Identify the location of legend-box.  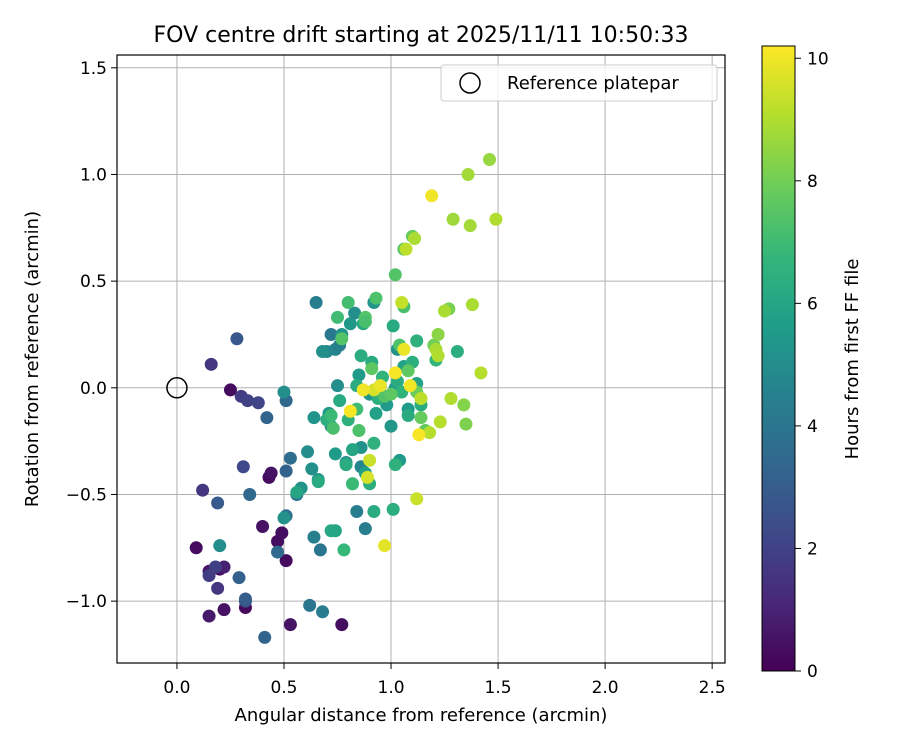
(579, 83).